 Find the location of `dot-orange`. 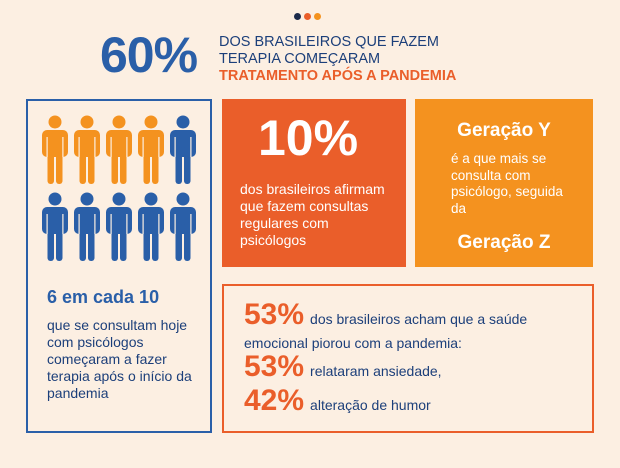

dot-orange is located at coordinates (307, 16).